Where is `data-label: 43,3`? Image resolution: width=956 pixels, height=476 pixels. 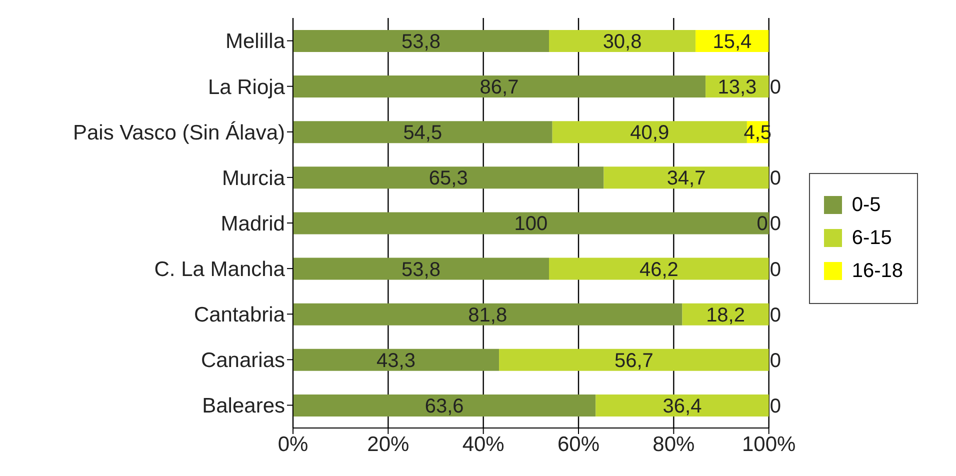
data-label: 43,3 is located at coordinates (396, 361).